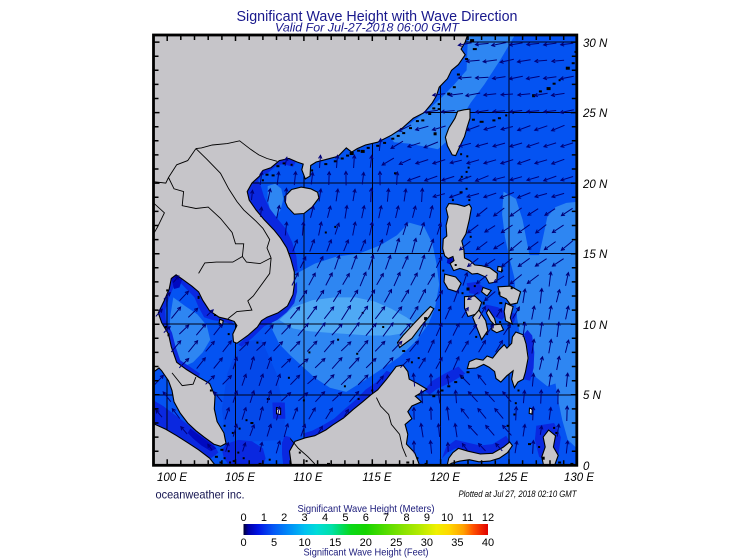  Describe the element at coordinates (513, 478) in the screenshot. I see `svg-text: 125 E` at that location.